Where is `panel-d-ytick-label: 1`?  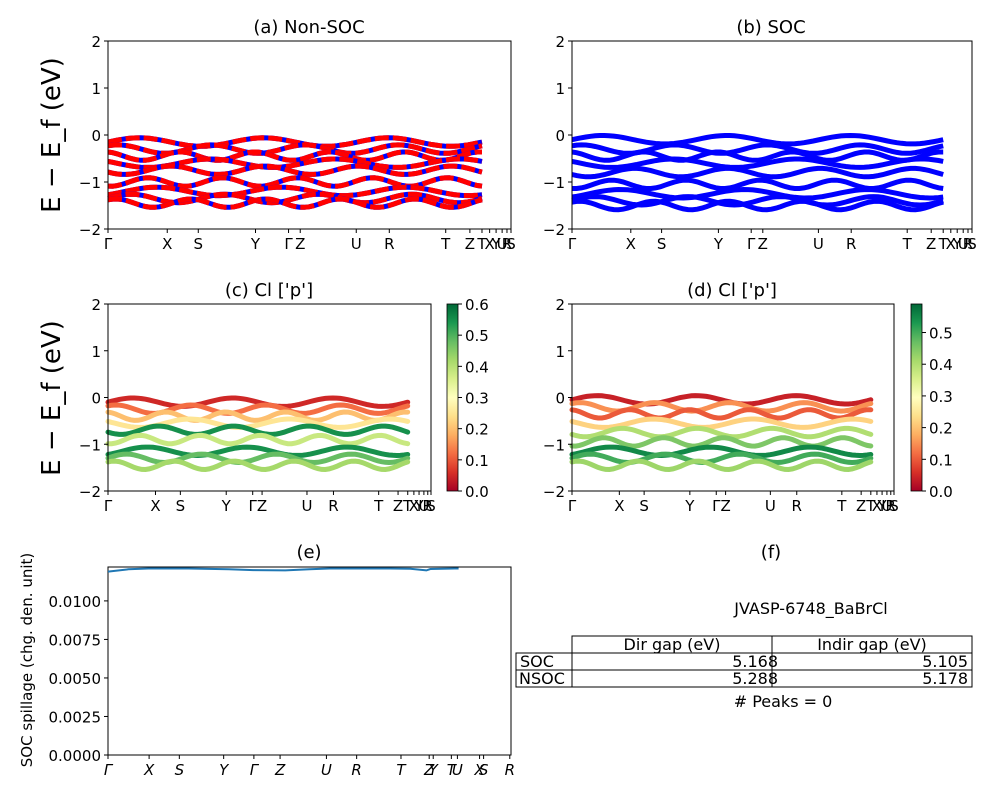 panel-d-ytick-label: 1 is located at coordinates (560, 352).